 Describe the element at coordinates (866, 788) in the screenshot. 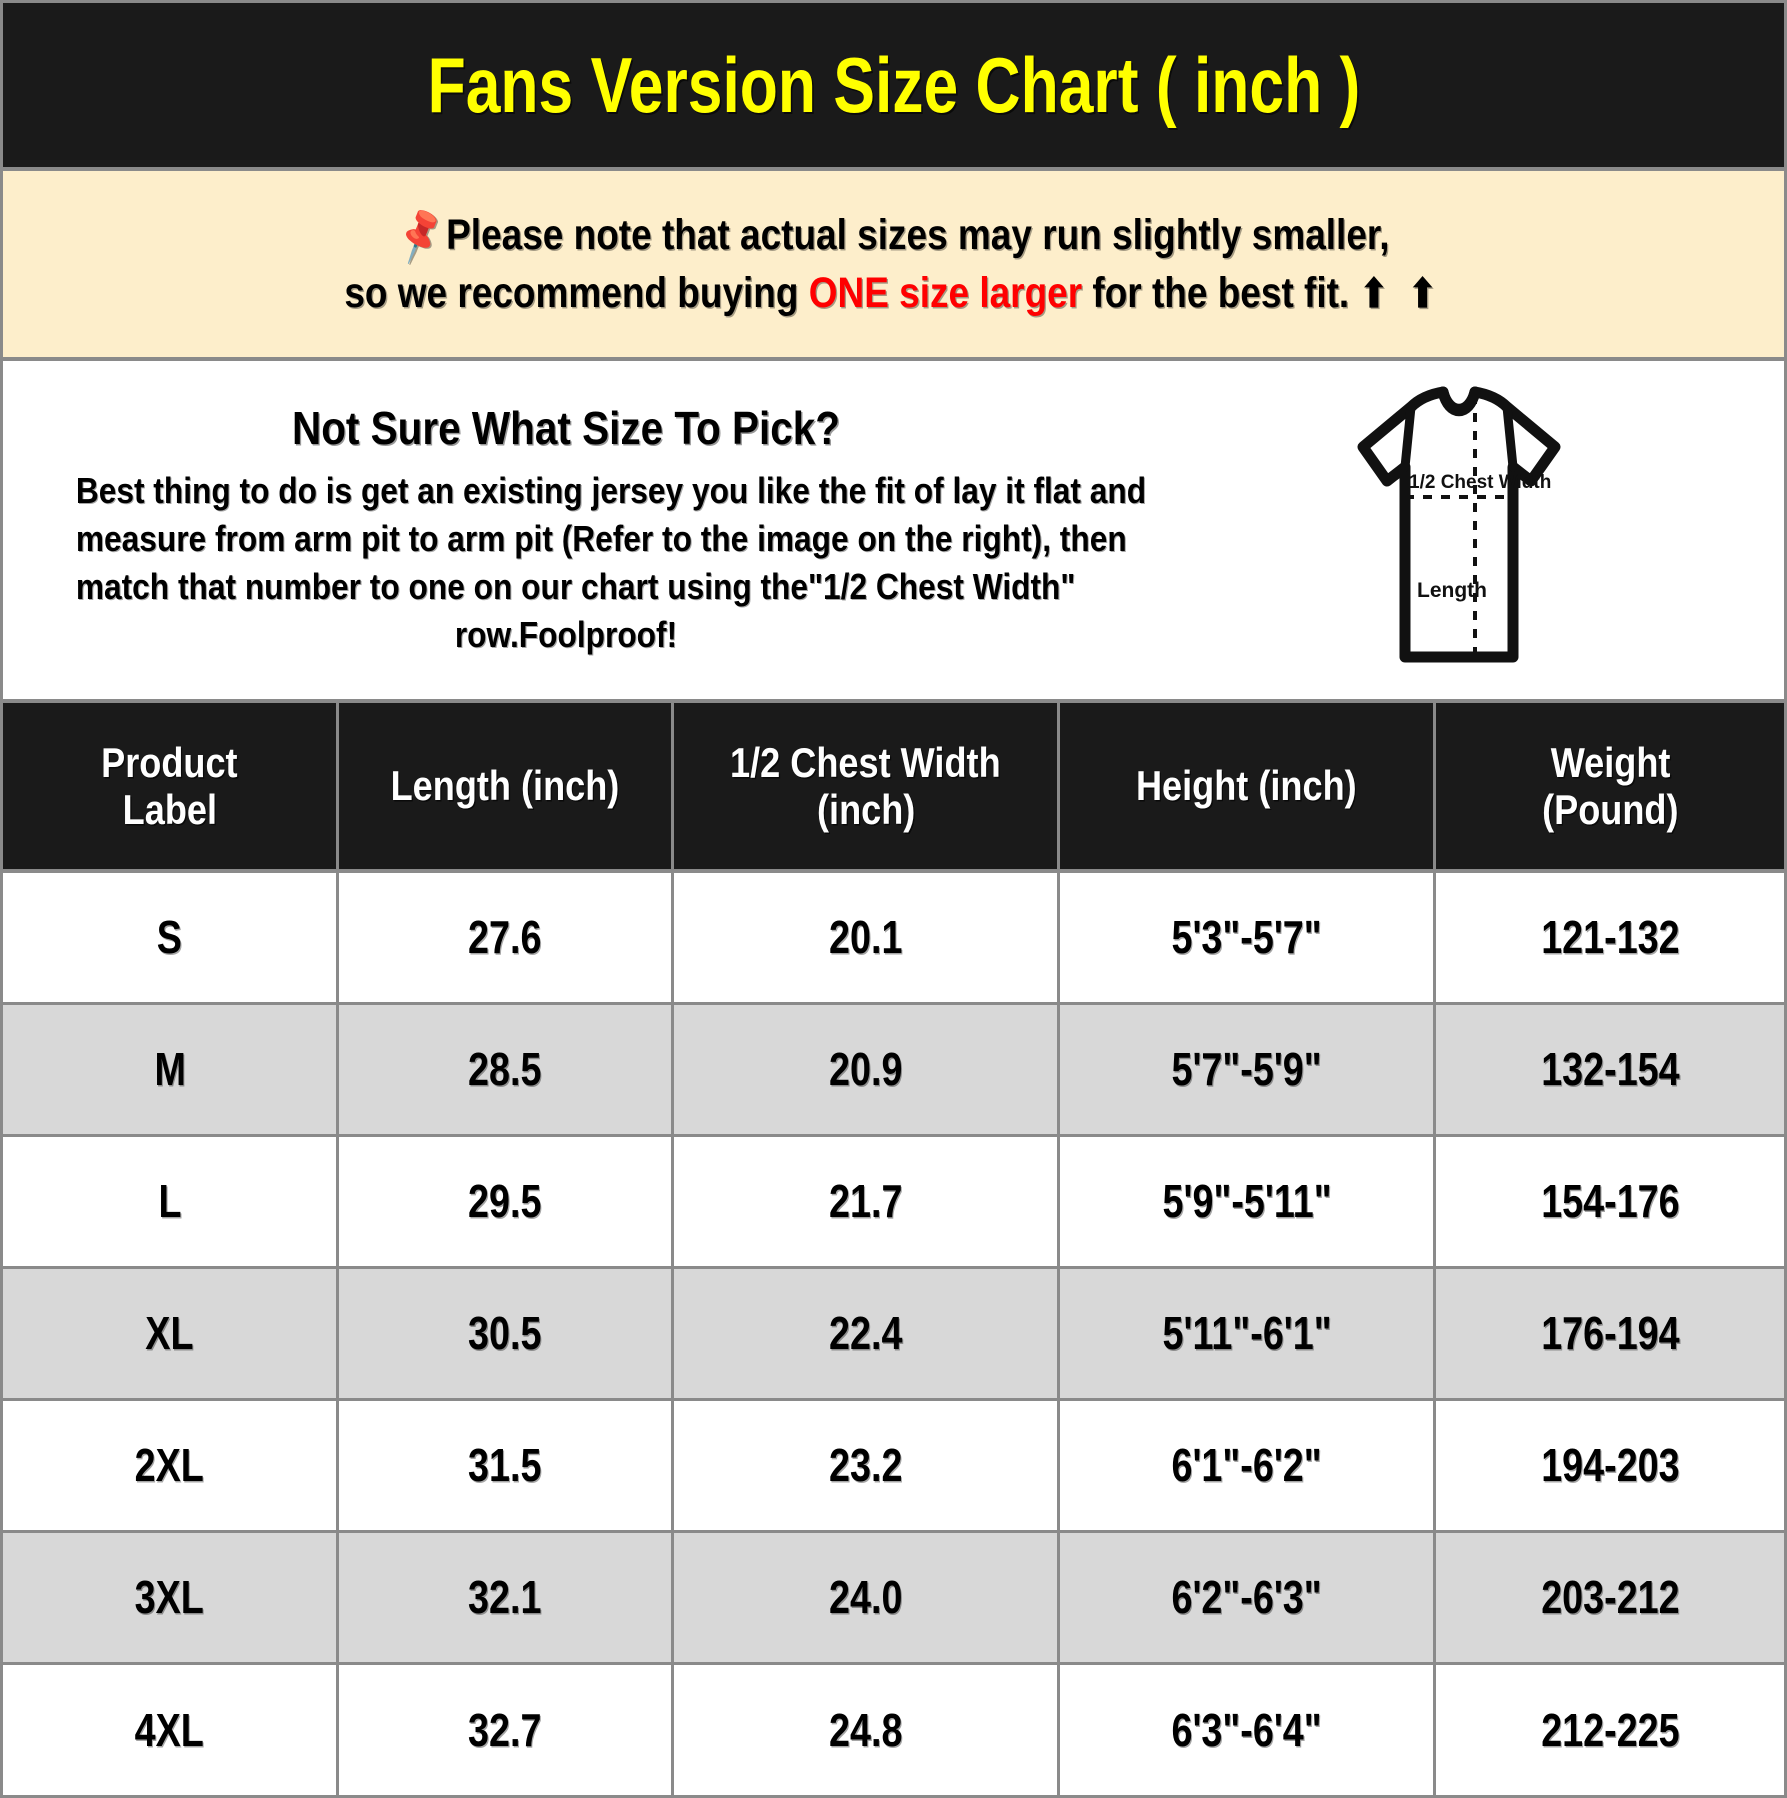

I see `column-header-half-chest-width: 1/2 Chest Width (inch)` at that location.